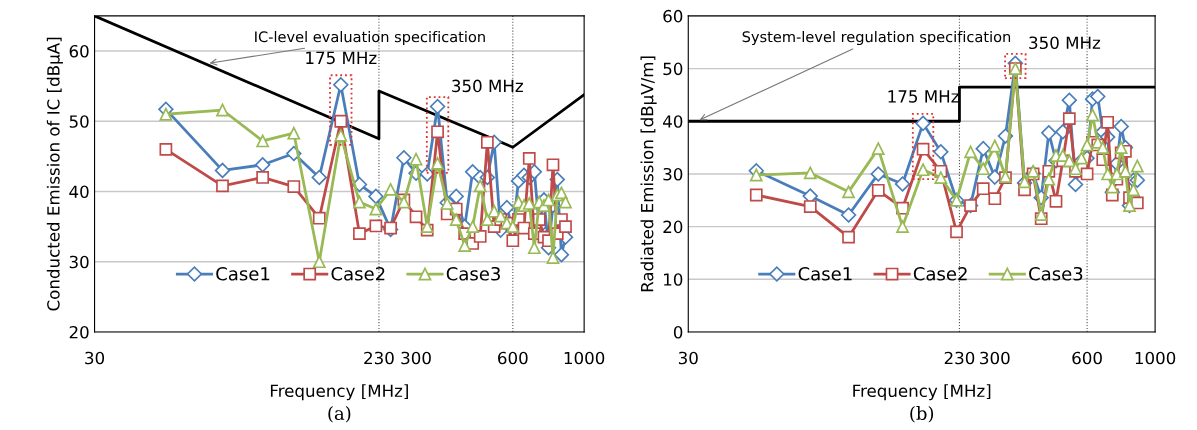 The image size is (1197, 430). What do you see at coordinates (922, 414) in the screenshot?
I see `text: (b)` at bounding box center [922, 414].